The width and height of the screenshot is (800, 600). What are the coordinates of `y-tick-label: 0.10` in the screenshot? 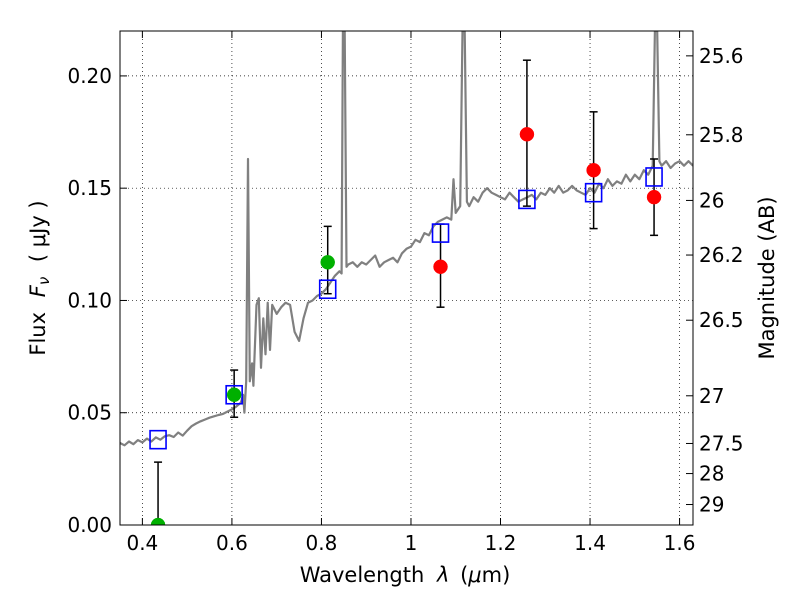 It's located at (89, 300).